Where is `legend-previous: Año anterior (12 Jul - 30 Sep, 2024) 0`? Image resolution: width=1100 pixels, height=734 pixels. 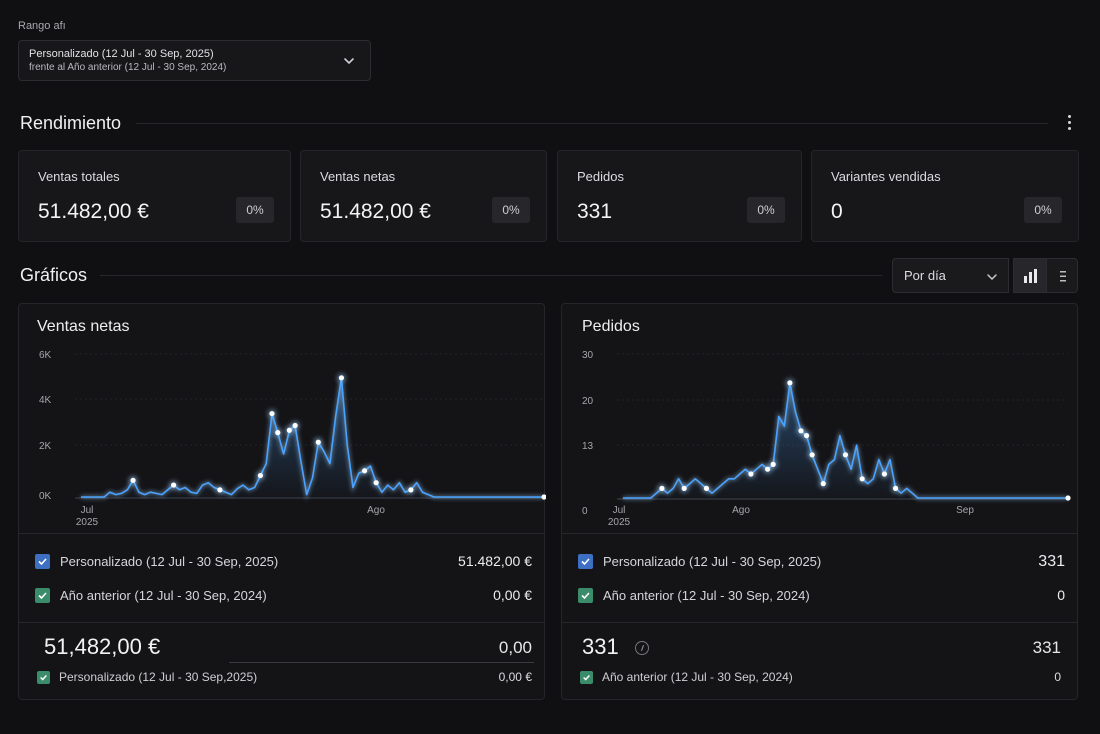 legend-previous: Año anterior (12 Jul - 30 Sep, 2024) 0 is located at coordinates (821, 597).